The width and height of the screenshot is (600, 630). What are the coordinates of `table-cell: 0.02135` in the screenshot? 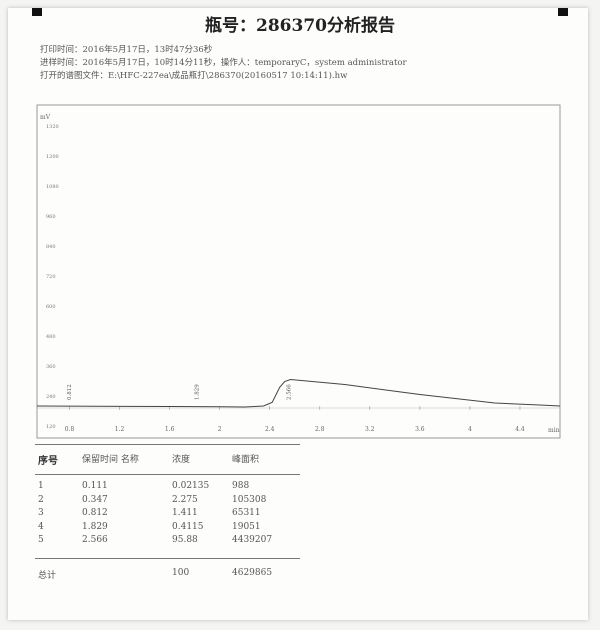 It's located at (191, 486).